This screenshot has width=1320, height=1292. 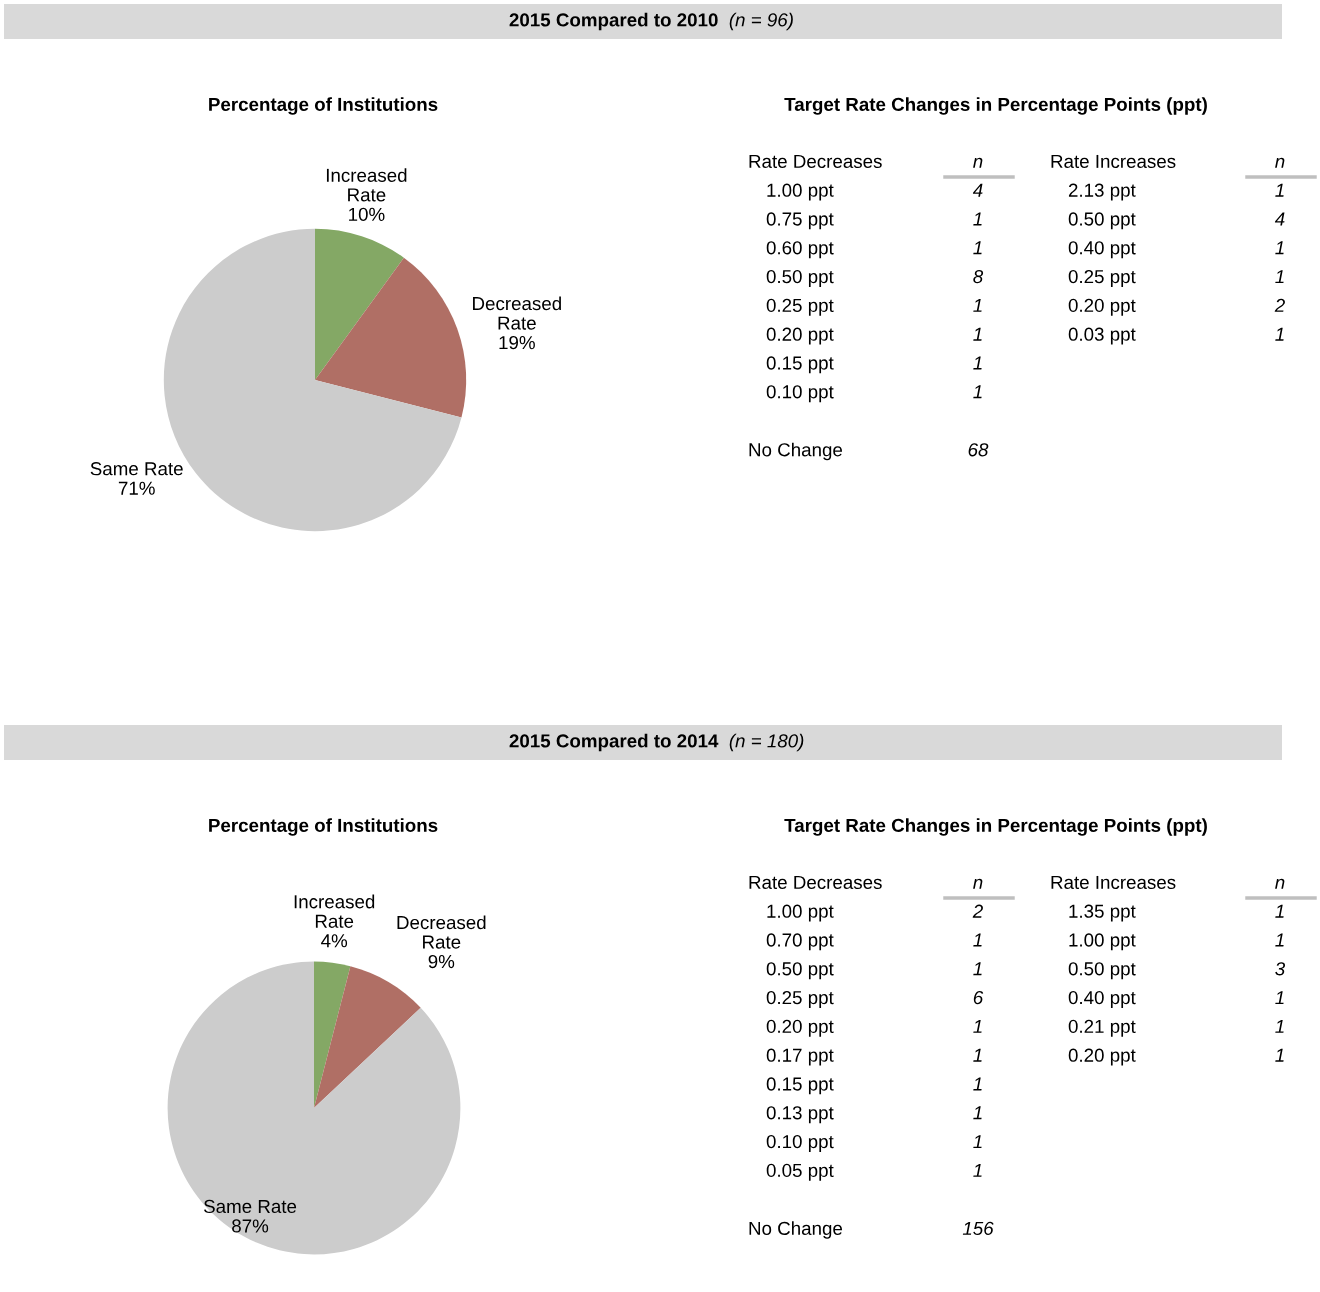 I want to click on category-label: 0.05 ppt, so click(x=800, y=1172).